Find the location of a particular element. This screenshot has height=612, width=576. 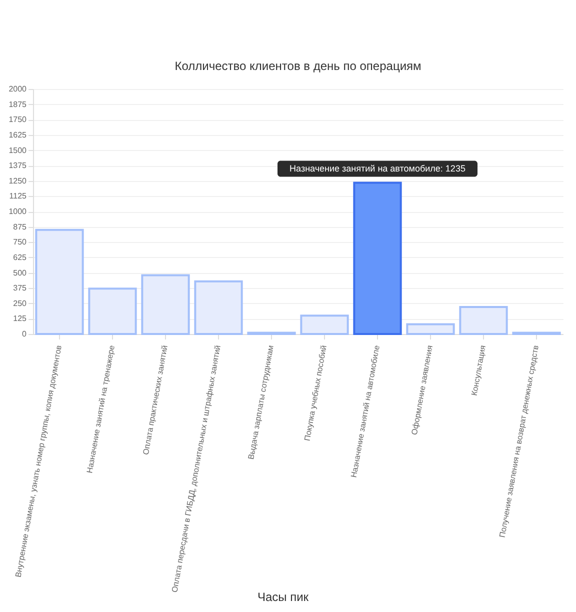

x-tick-label: Выдача зарплаты сотрудникам is located at coordinates (261, 402).